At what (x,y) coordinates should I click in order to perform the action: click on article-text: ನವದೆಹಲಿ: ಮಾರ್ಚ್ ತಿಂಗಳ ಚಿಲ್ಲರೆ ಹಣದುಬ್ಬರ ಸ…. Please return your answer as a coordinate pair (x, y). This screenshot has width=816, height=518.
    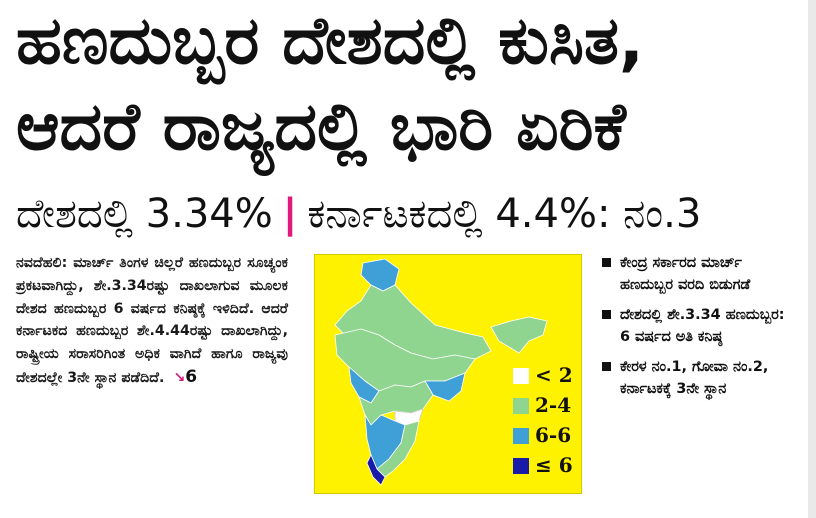
    Looking at the image, I should click on (152, 320).